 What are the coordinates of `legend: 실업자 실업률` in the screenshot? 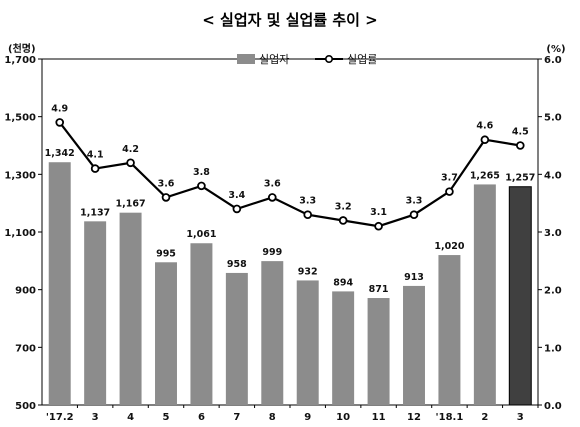 It's located at (307, 59).